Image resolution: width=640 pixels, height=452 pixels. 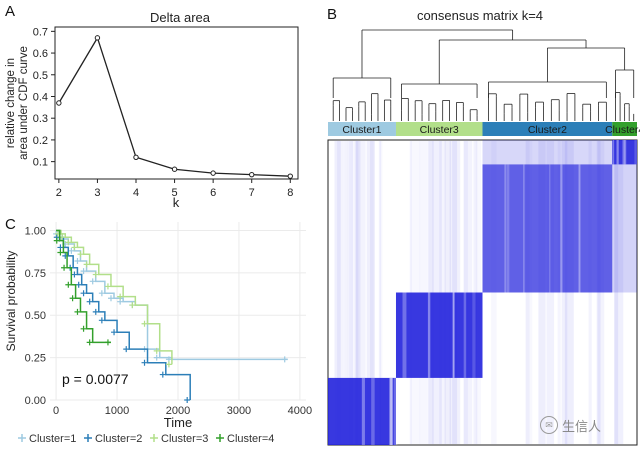 What do you see at coordinates (146, 439) in the screenshot?
I see `survival-legend: Cluster=1 Cluster=2 Cluster=3 Cluster=4` at bounding box center [146, 439].